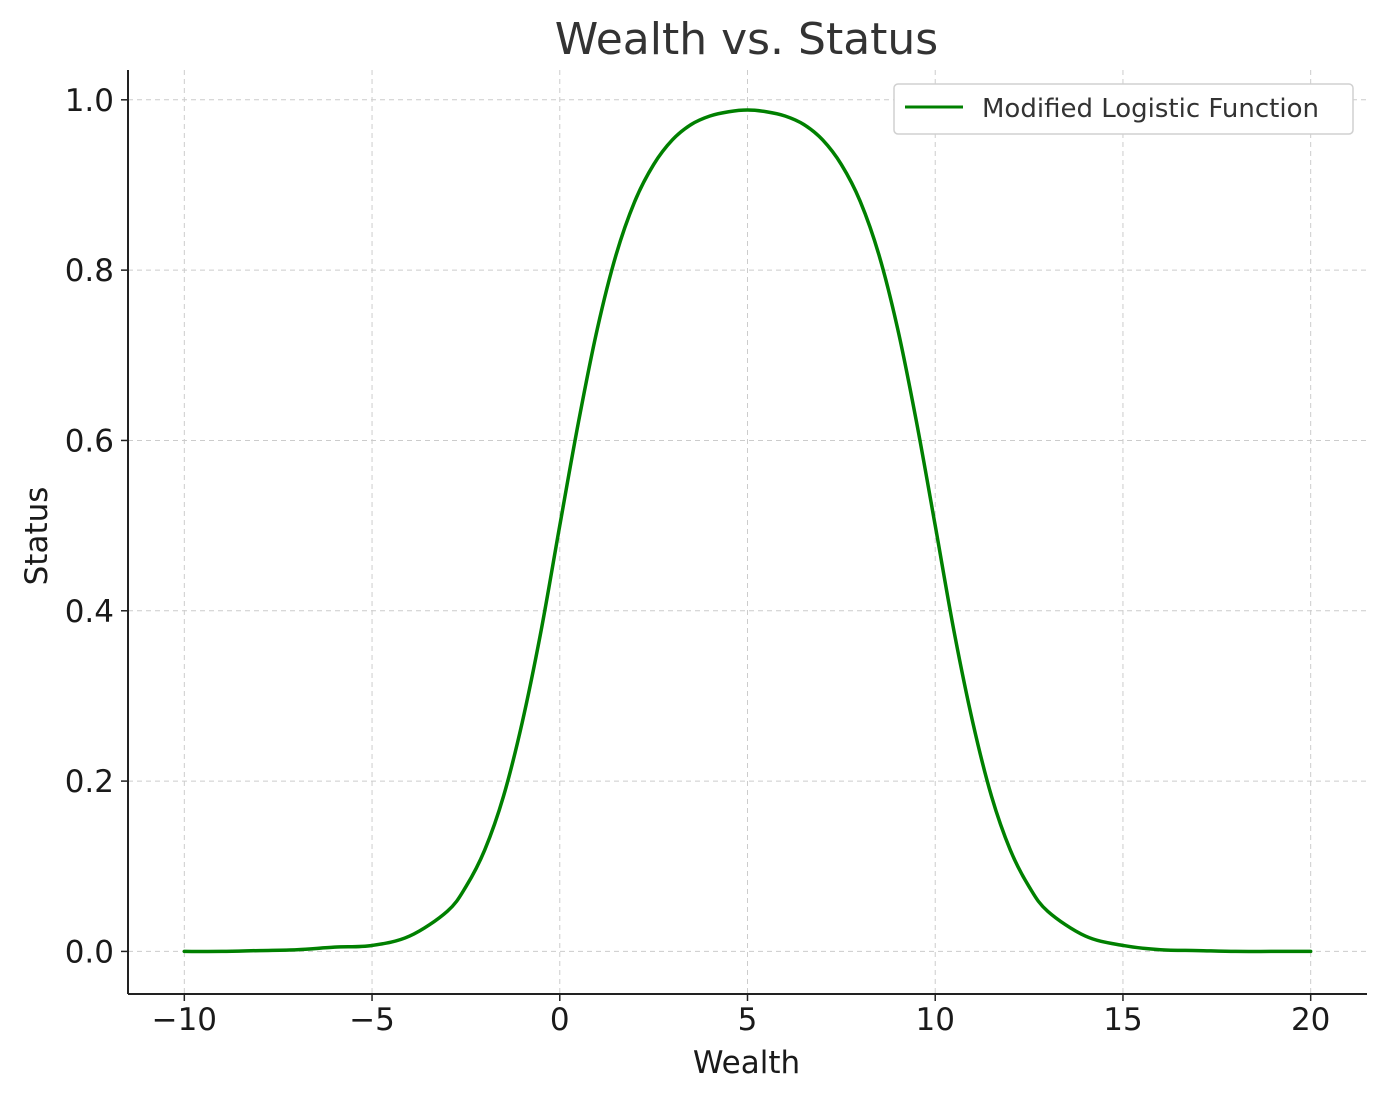  Describe the element at coordinates (184, 1020) in the screenshot. I see `x-tick-label-0: −10` at that location.